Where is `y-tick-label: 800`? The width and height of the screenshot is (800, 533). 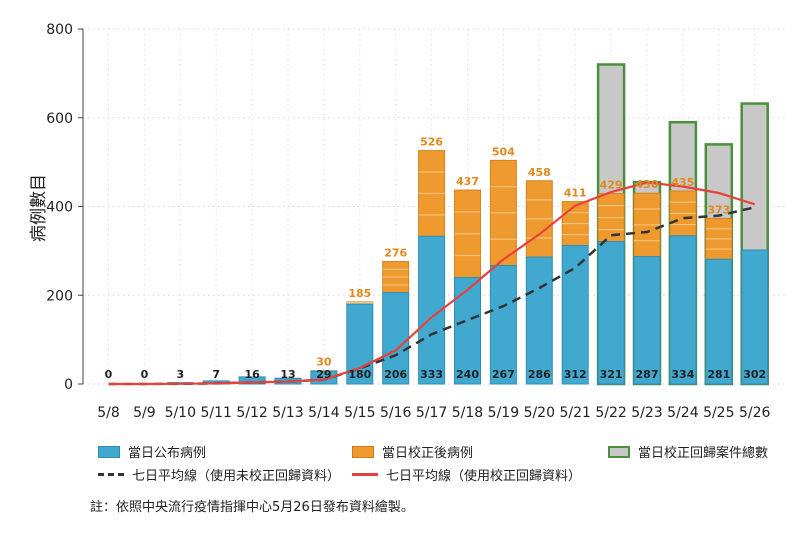 y-tick-label: 800 is located at coordinates (59, 30).